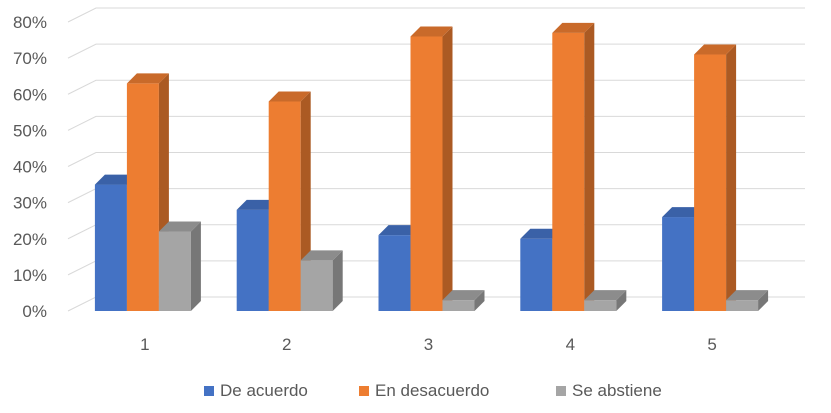  What do you see at coordinates (30, 22) in the screenshot?
I see `y-tick-label: 80%` at bounding box center [30, 22].